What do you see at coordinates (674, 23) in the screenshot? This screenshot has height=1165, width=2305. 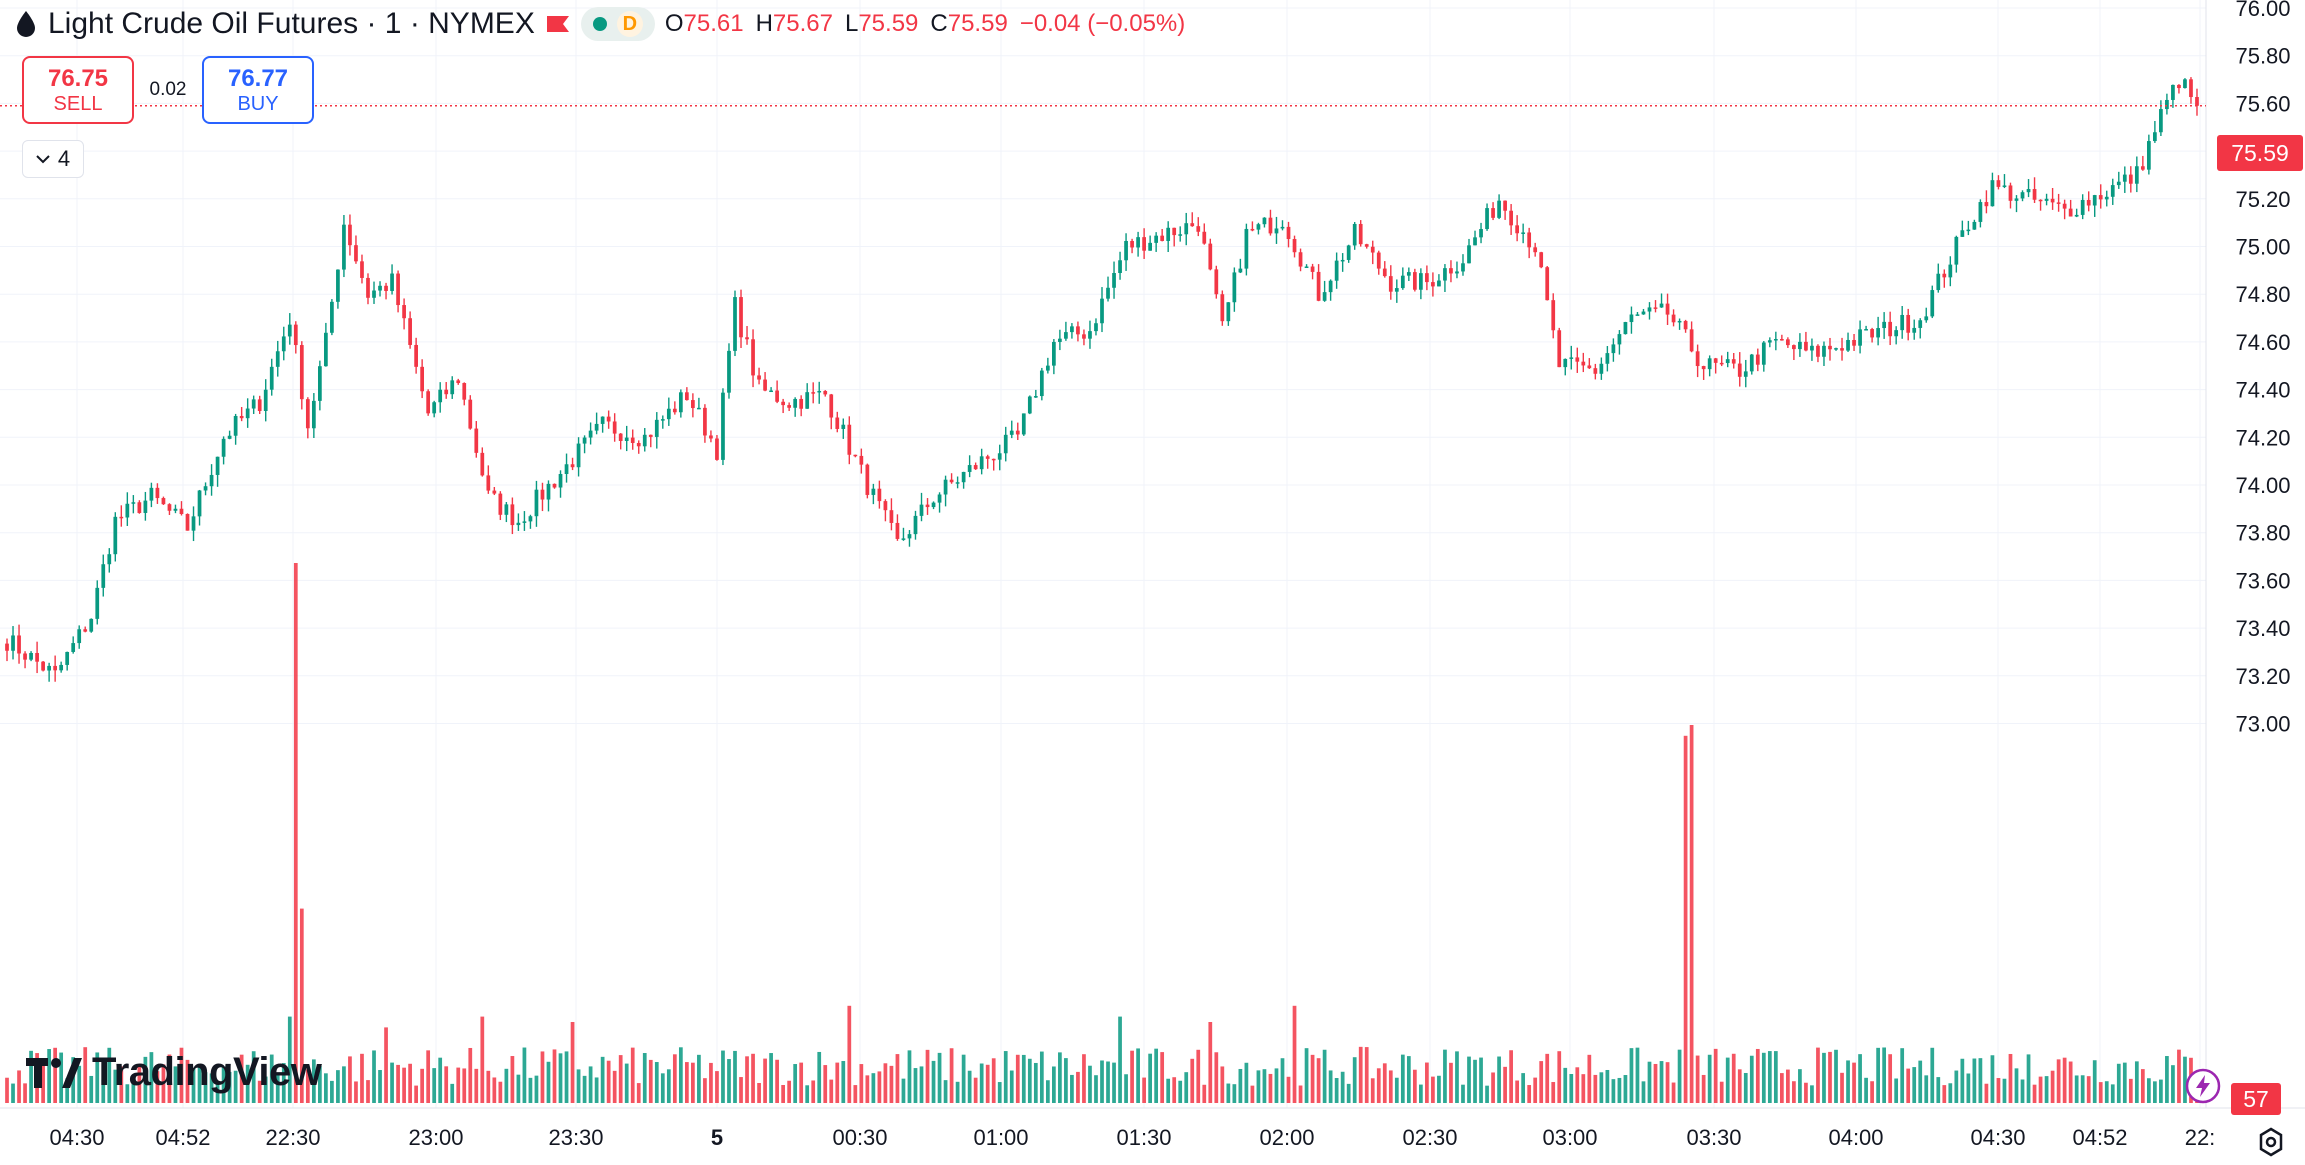 I see `open-label: O` at bounding box center [674, 23].